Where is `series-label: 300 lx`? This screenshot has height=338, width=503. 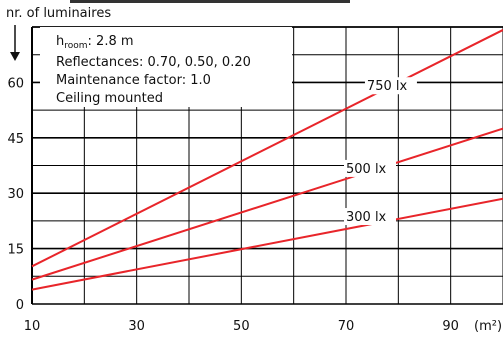 series-label: 300 lx is located at coordinates (366, 217).